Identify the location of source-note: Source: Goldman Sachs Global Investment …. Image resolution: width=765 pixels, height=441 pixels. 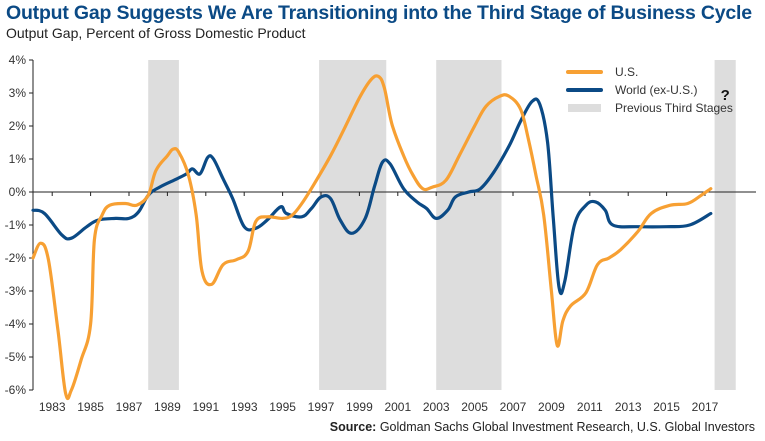
(542, 427).